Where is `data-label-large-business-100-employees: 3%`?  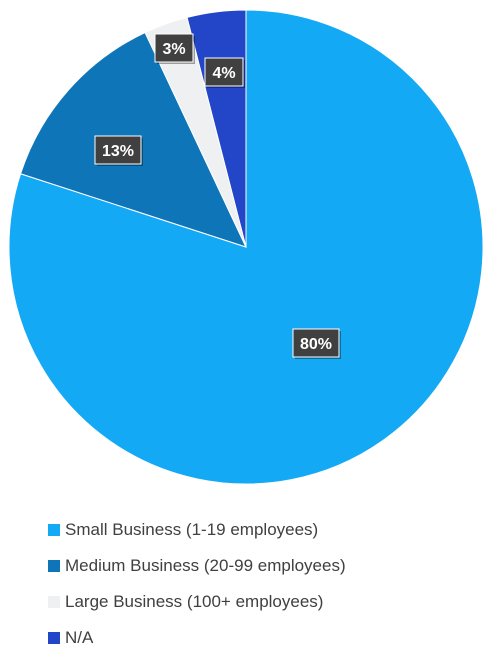 data-label-large-business-100-employees: 3% is located at coordinates (174, 48).